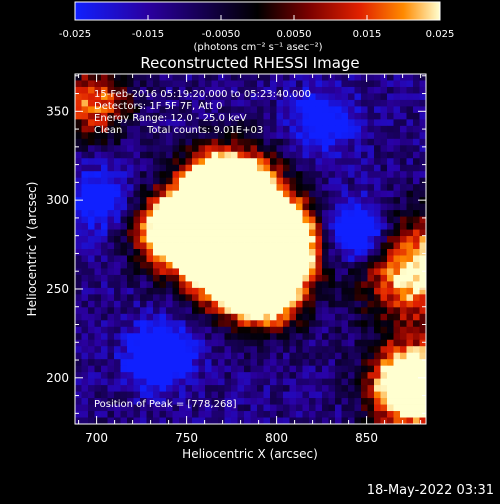 Image resolution: width=500 pixels, height=504 pixels. I want to click on x-tick-label: 800, so click(276, 438).